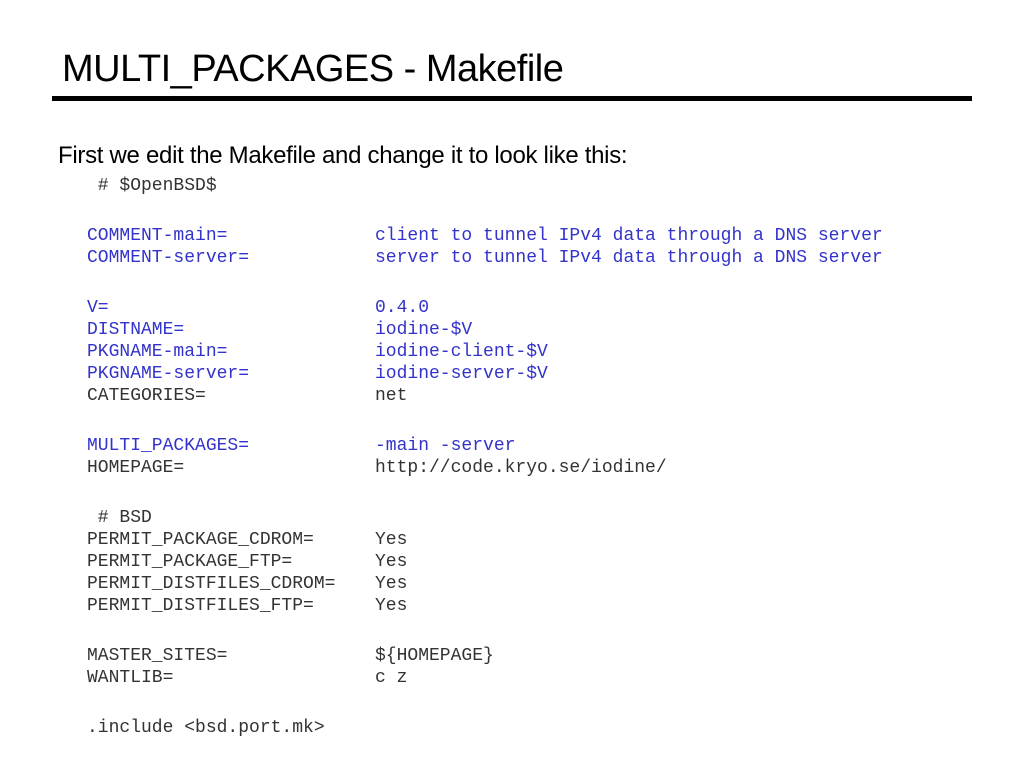  I want to click on code-line: .include <bsd.port.mk>, so click(485, 728).